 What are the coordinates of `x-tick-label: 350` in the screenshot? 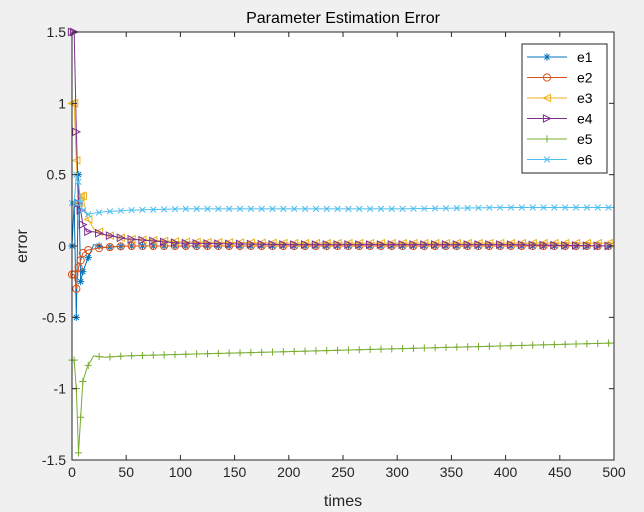 It's located at (452, 472).